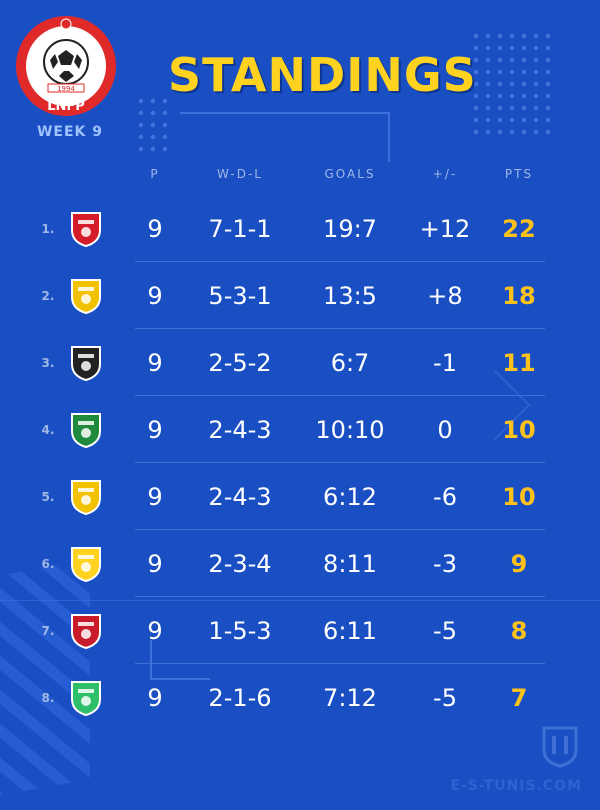  I want to click on goals-cell: 13:5, so click(350, 295).